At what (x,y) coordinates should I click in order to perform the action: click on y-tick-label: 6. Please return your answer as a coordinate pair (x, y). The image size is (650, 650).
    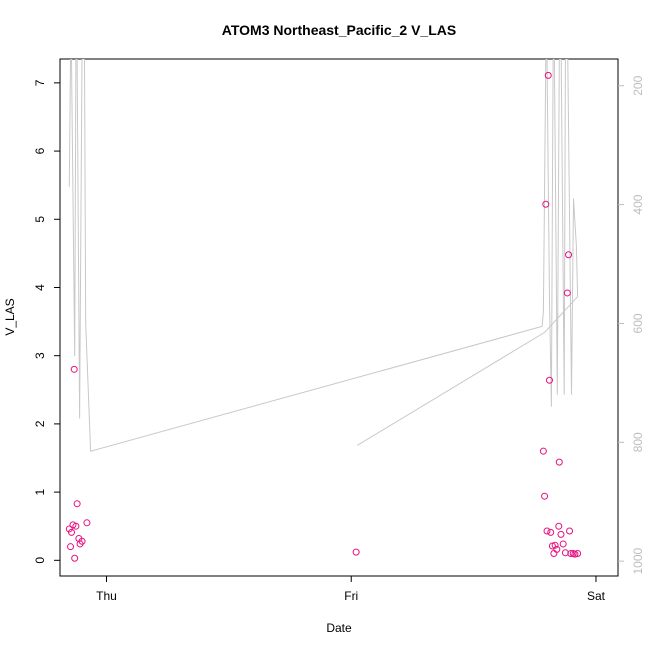
    Looking at the image, I should click on (40, 150).